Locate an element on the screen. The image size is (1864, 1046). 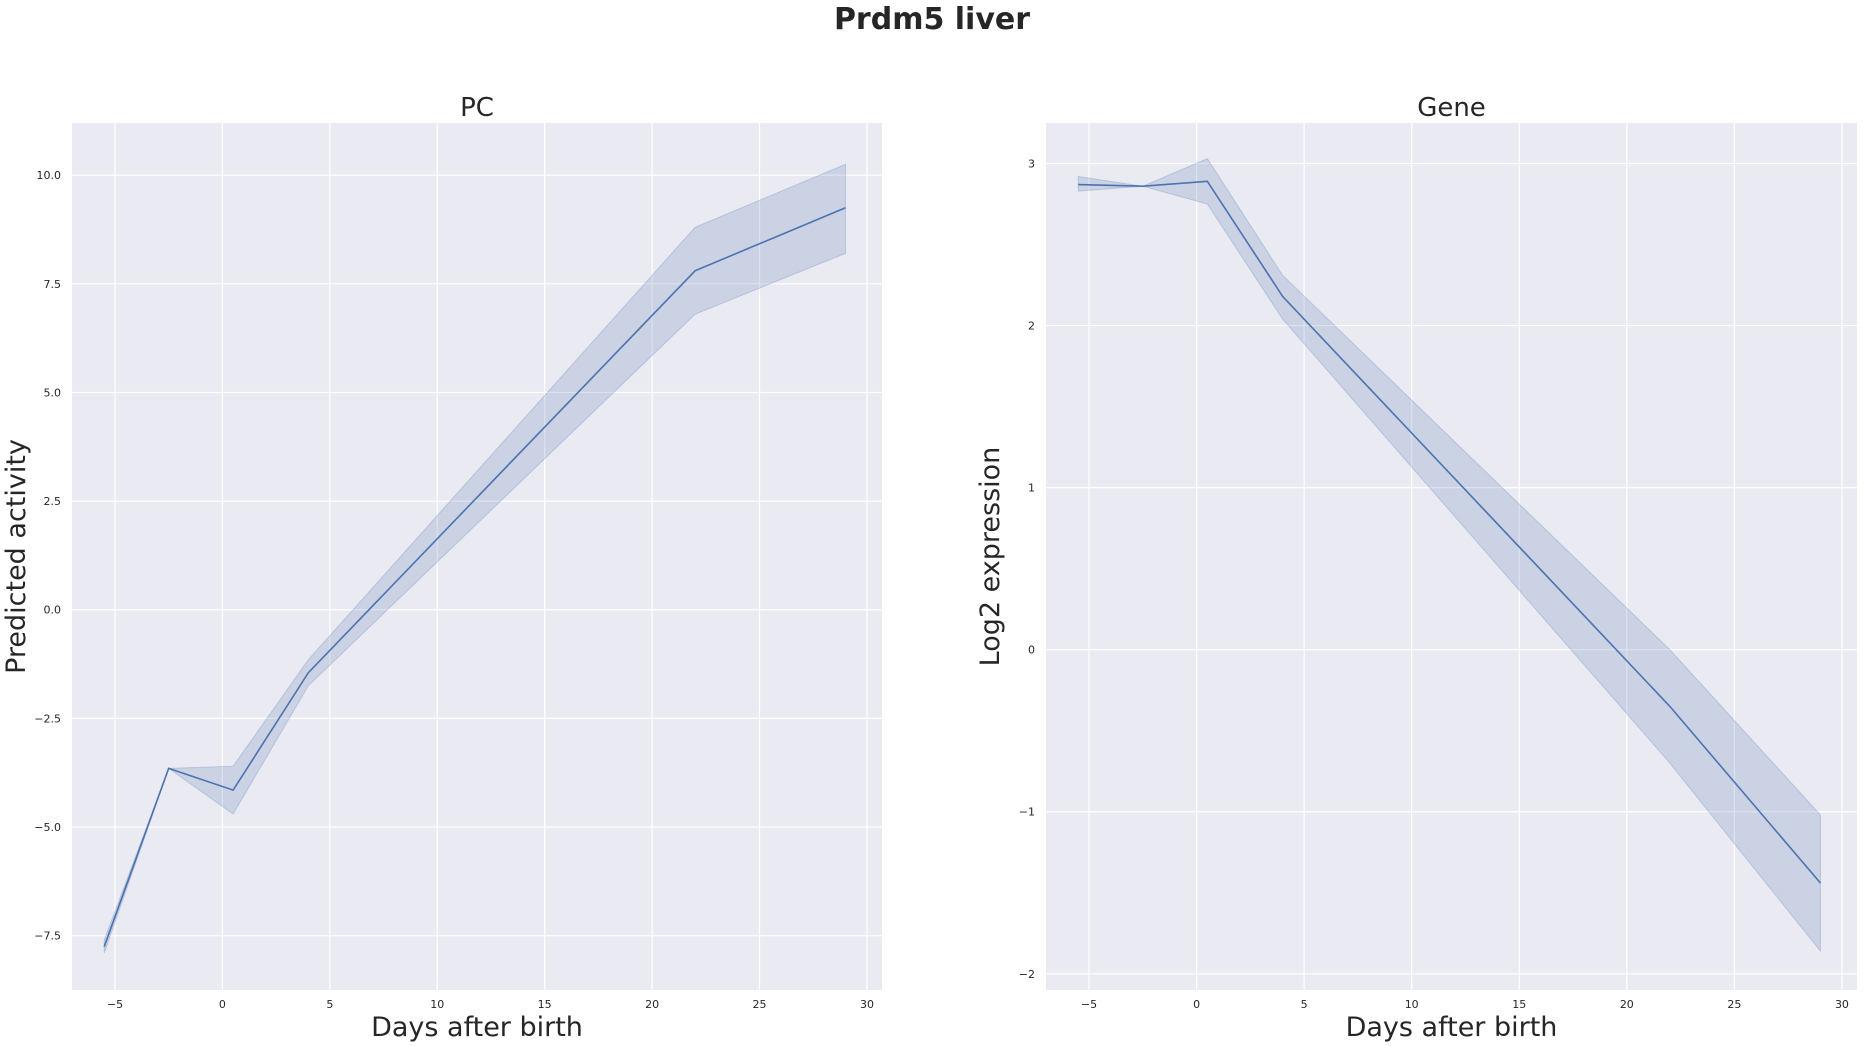
pc-panel-title: PC is located at coordinates (477, 108).